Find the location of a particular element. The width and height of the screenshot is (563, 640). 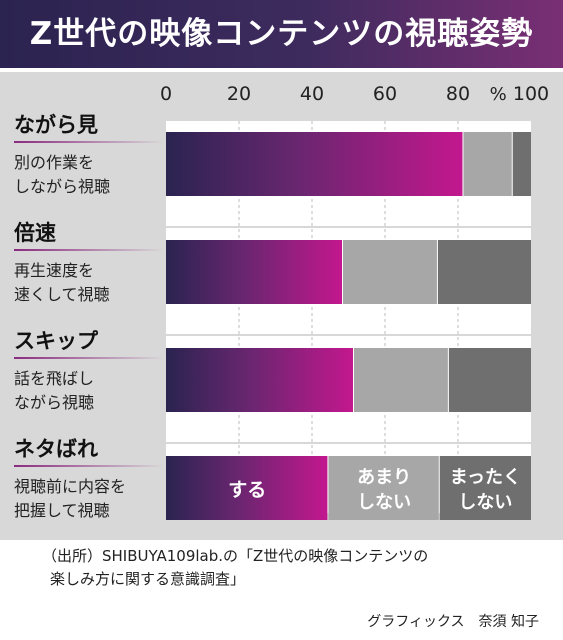

source-line-2: 楽しみ方に関する意識調査」 is located at coordinates (148, 579).